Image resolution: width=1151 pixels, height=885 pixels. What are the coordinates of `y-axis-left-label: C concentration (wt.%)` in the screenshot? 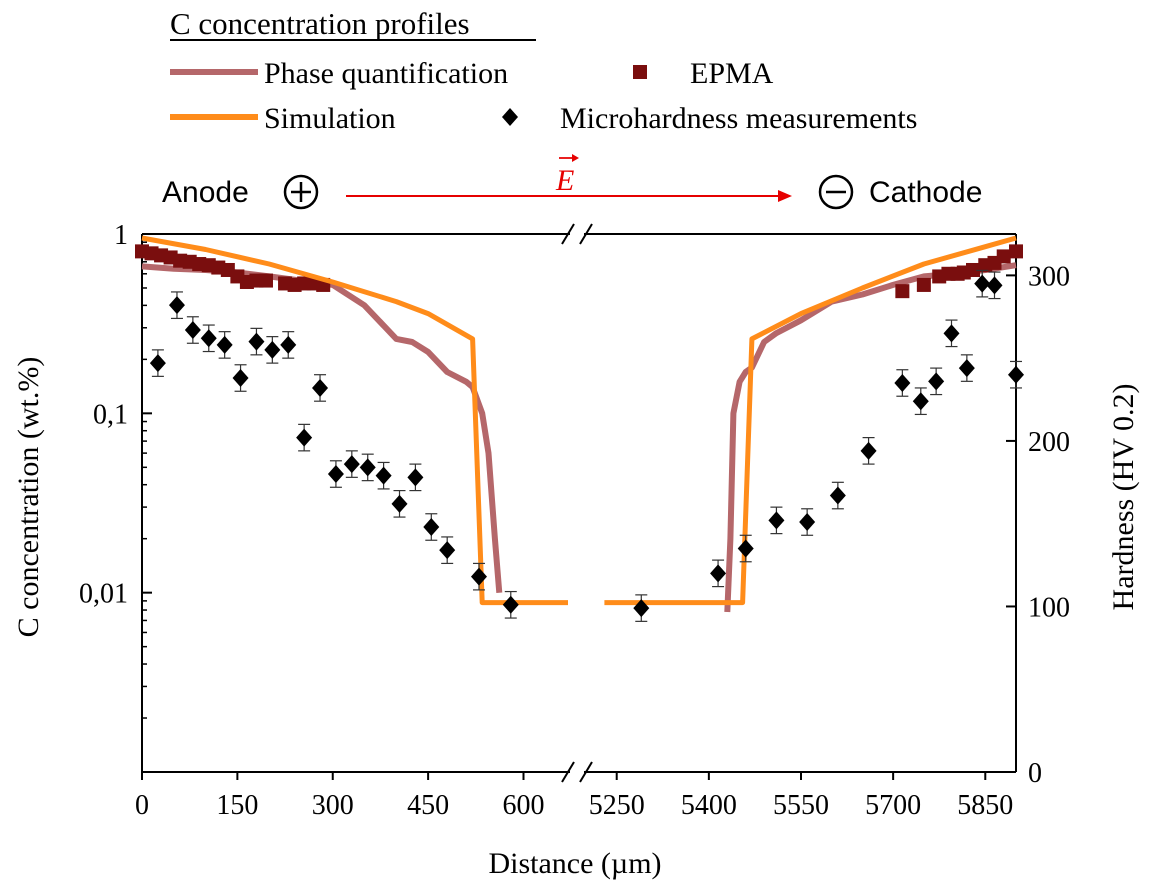 It's located at (28, 497).